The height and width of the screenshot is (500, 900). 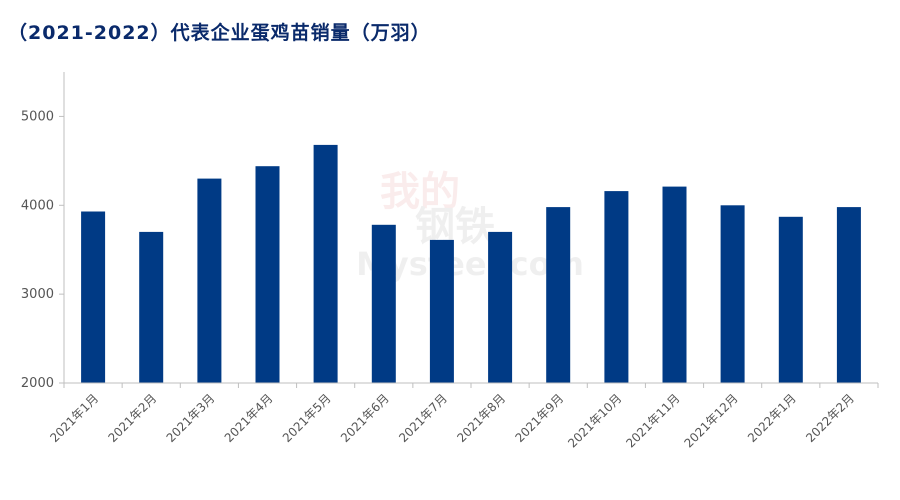 I want to click on x-tick-label: 2021年3月, so click(x=191, y=418).